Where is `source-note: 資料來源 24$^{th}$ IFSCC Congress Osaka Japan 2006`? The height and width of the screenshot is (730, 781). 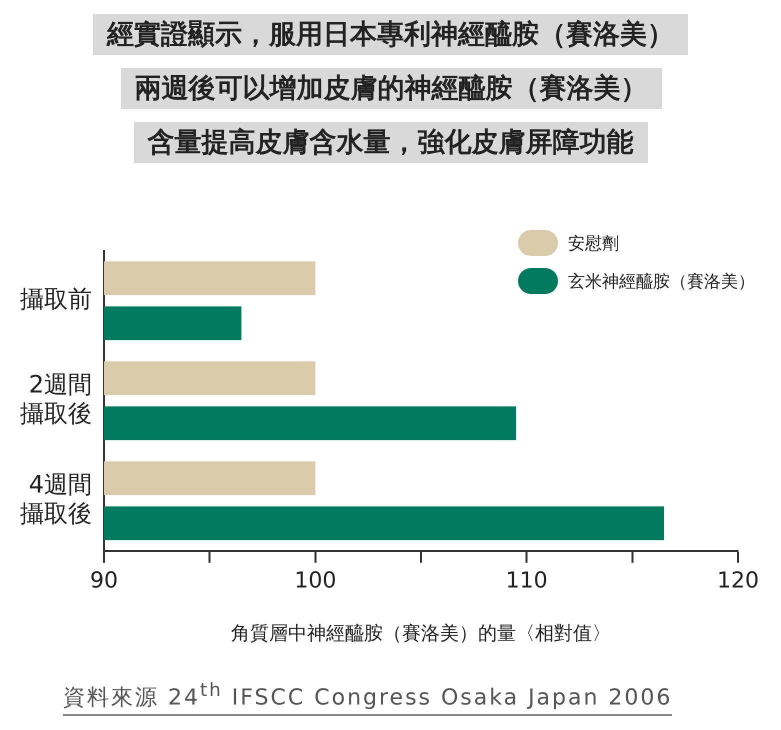
source-note: 資料來源 24$^{th}$ IFSCC Congress Osaka Japan 2006 is located at coordinates (367, 698).